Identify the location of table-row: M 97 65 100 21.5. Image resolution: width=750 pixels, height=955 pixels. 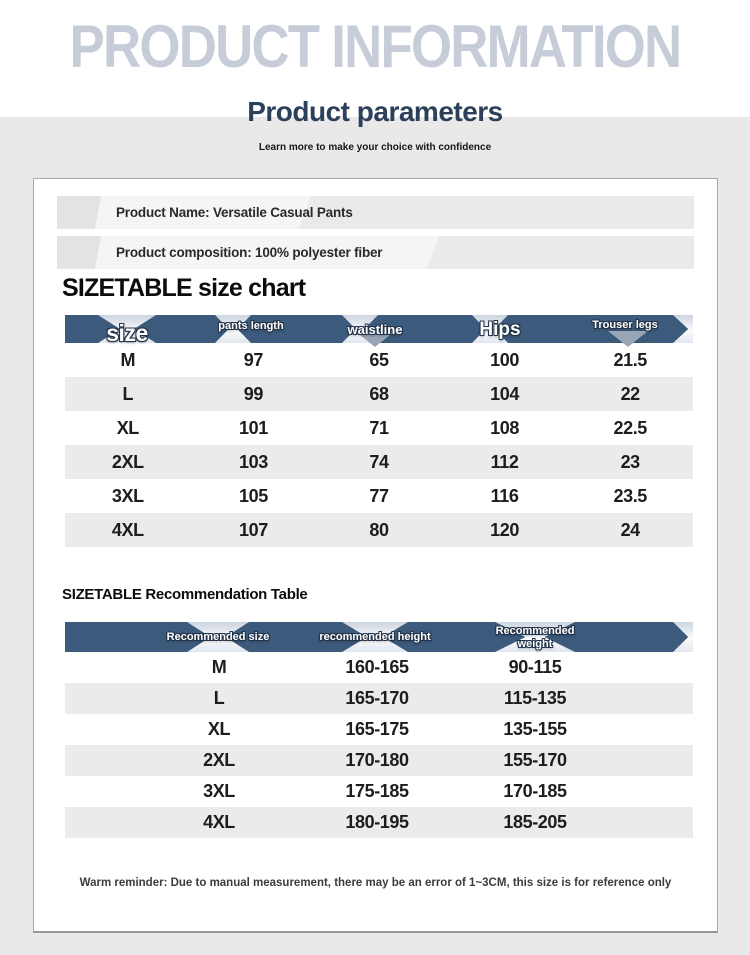
(379, 360).